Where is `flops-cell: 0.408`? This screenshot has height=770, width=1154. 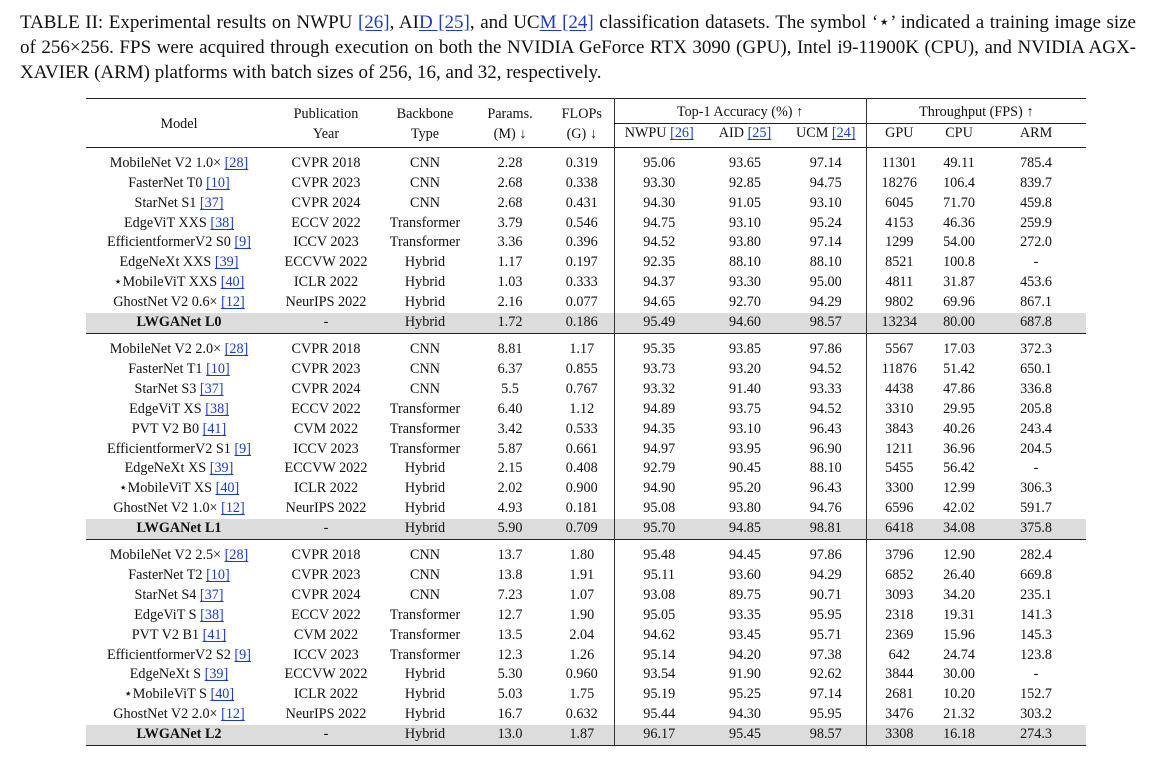
flops-cell: 0.408 is located at coordinates (581, 468).